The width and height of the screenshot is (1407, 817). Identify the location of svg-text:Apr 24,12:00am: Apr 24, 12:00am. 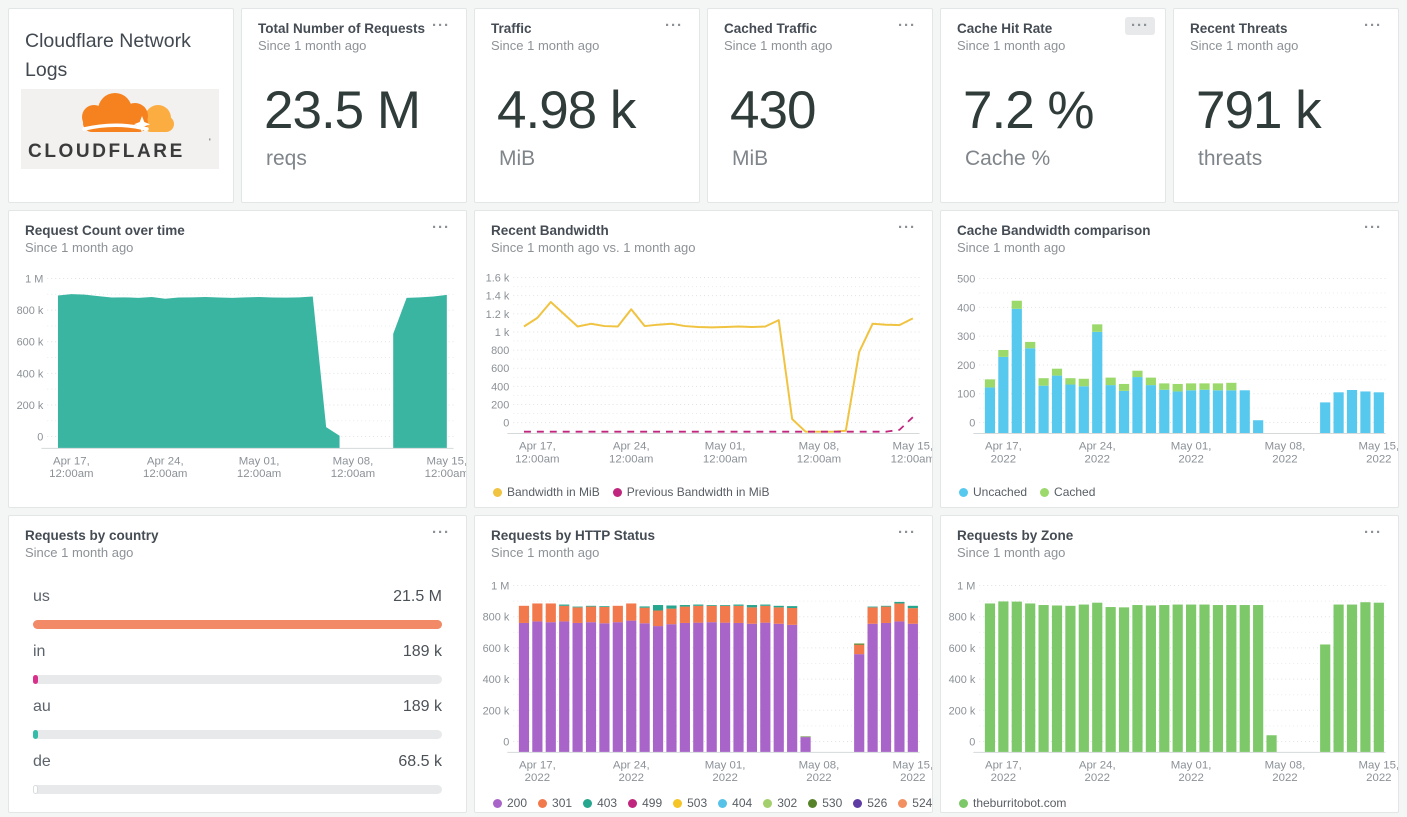
(165, 467).